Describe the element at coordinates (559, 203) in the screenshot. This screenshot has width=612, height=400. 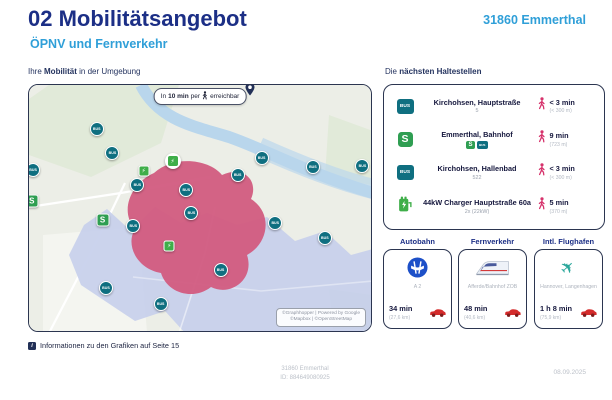
I see `stop-walk-time: 5 min` at that location.